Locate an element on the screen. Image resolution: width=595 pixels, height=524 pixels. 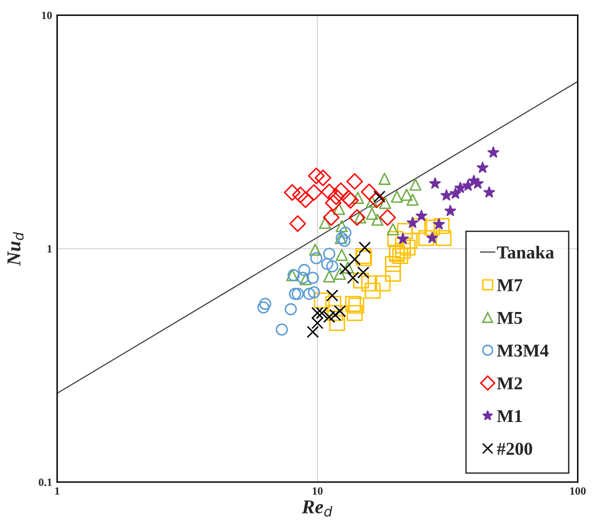
y-axis-title: Nu$_{d}$ is located at coordinates (16, 249).